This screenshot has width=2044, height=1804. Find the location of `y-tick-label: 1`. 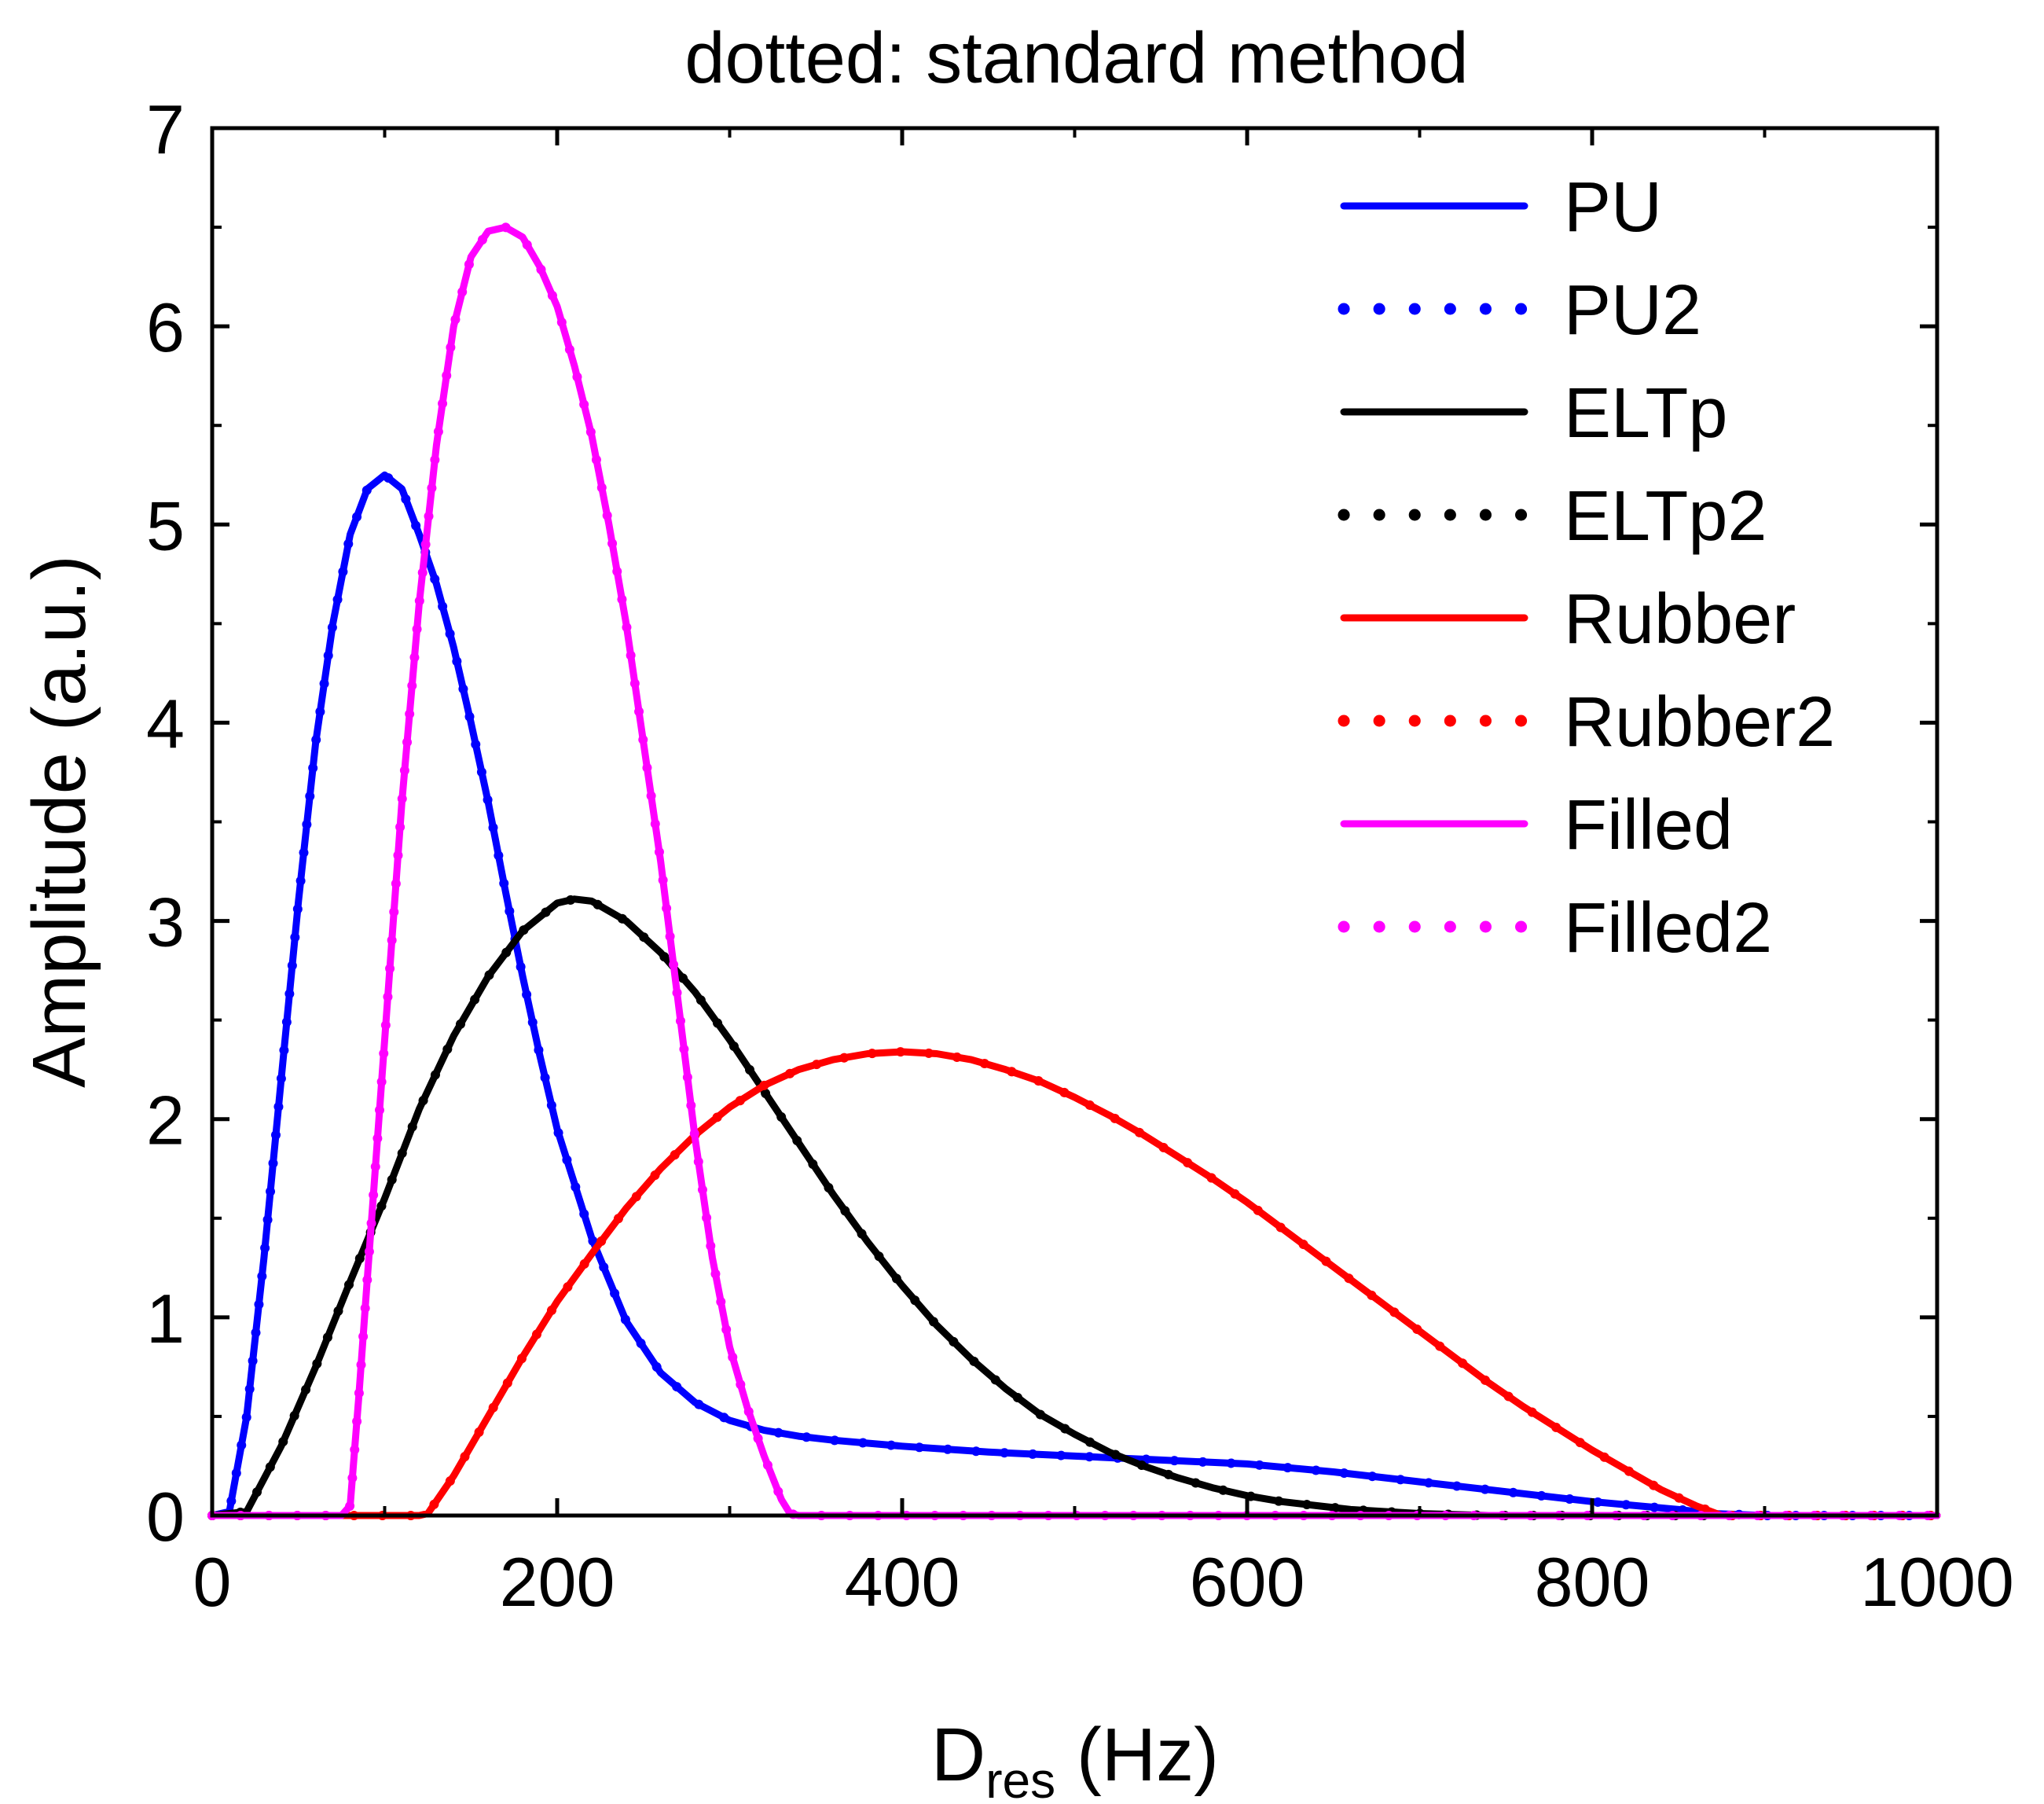

y-tick-label: 1 is located at coordinates (165, 1319).